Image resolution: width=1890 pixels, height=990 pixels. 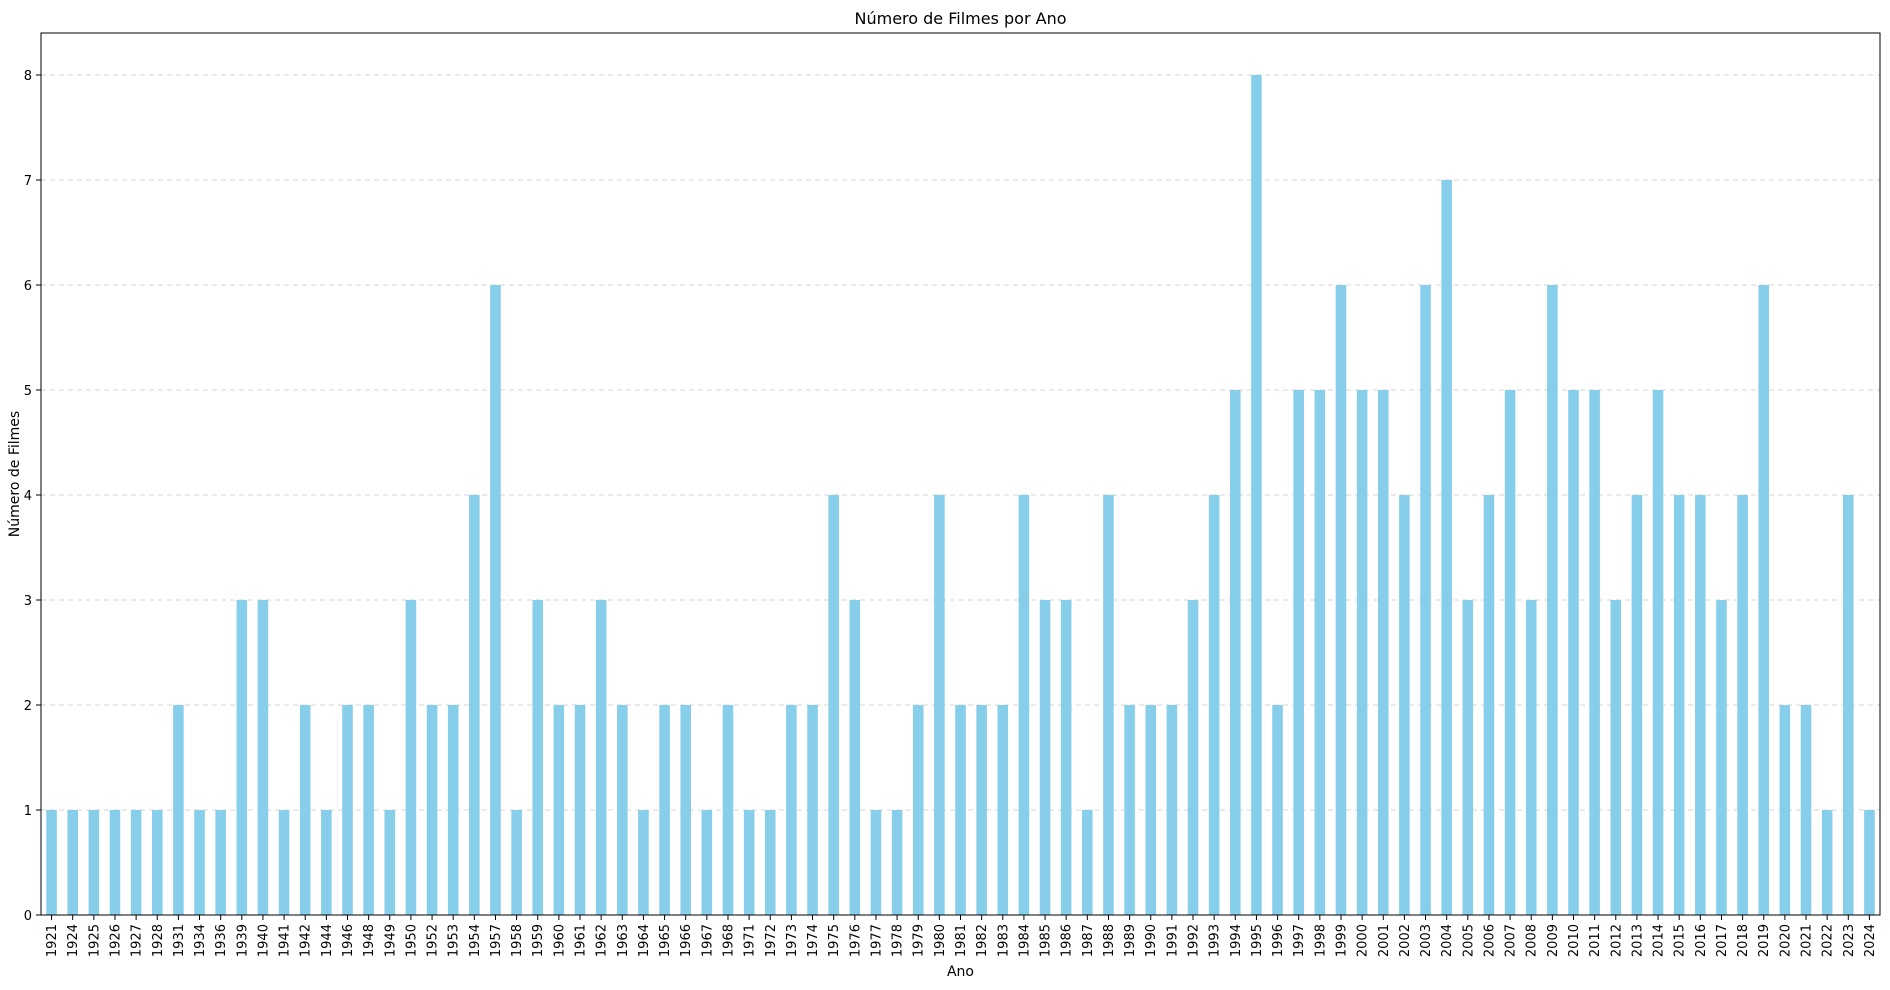 What do you see at coordinates (15, 474) in the screenshot?
I see `y-axis-label: Número de Filmes` at bounding box center [15, 474].